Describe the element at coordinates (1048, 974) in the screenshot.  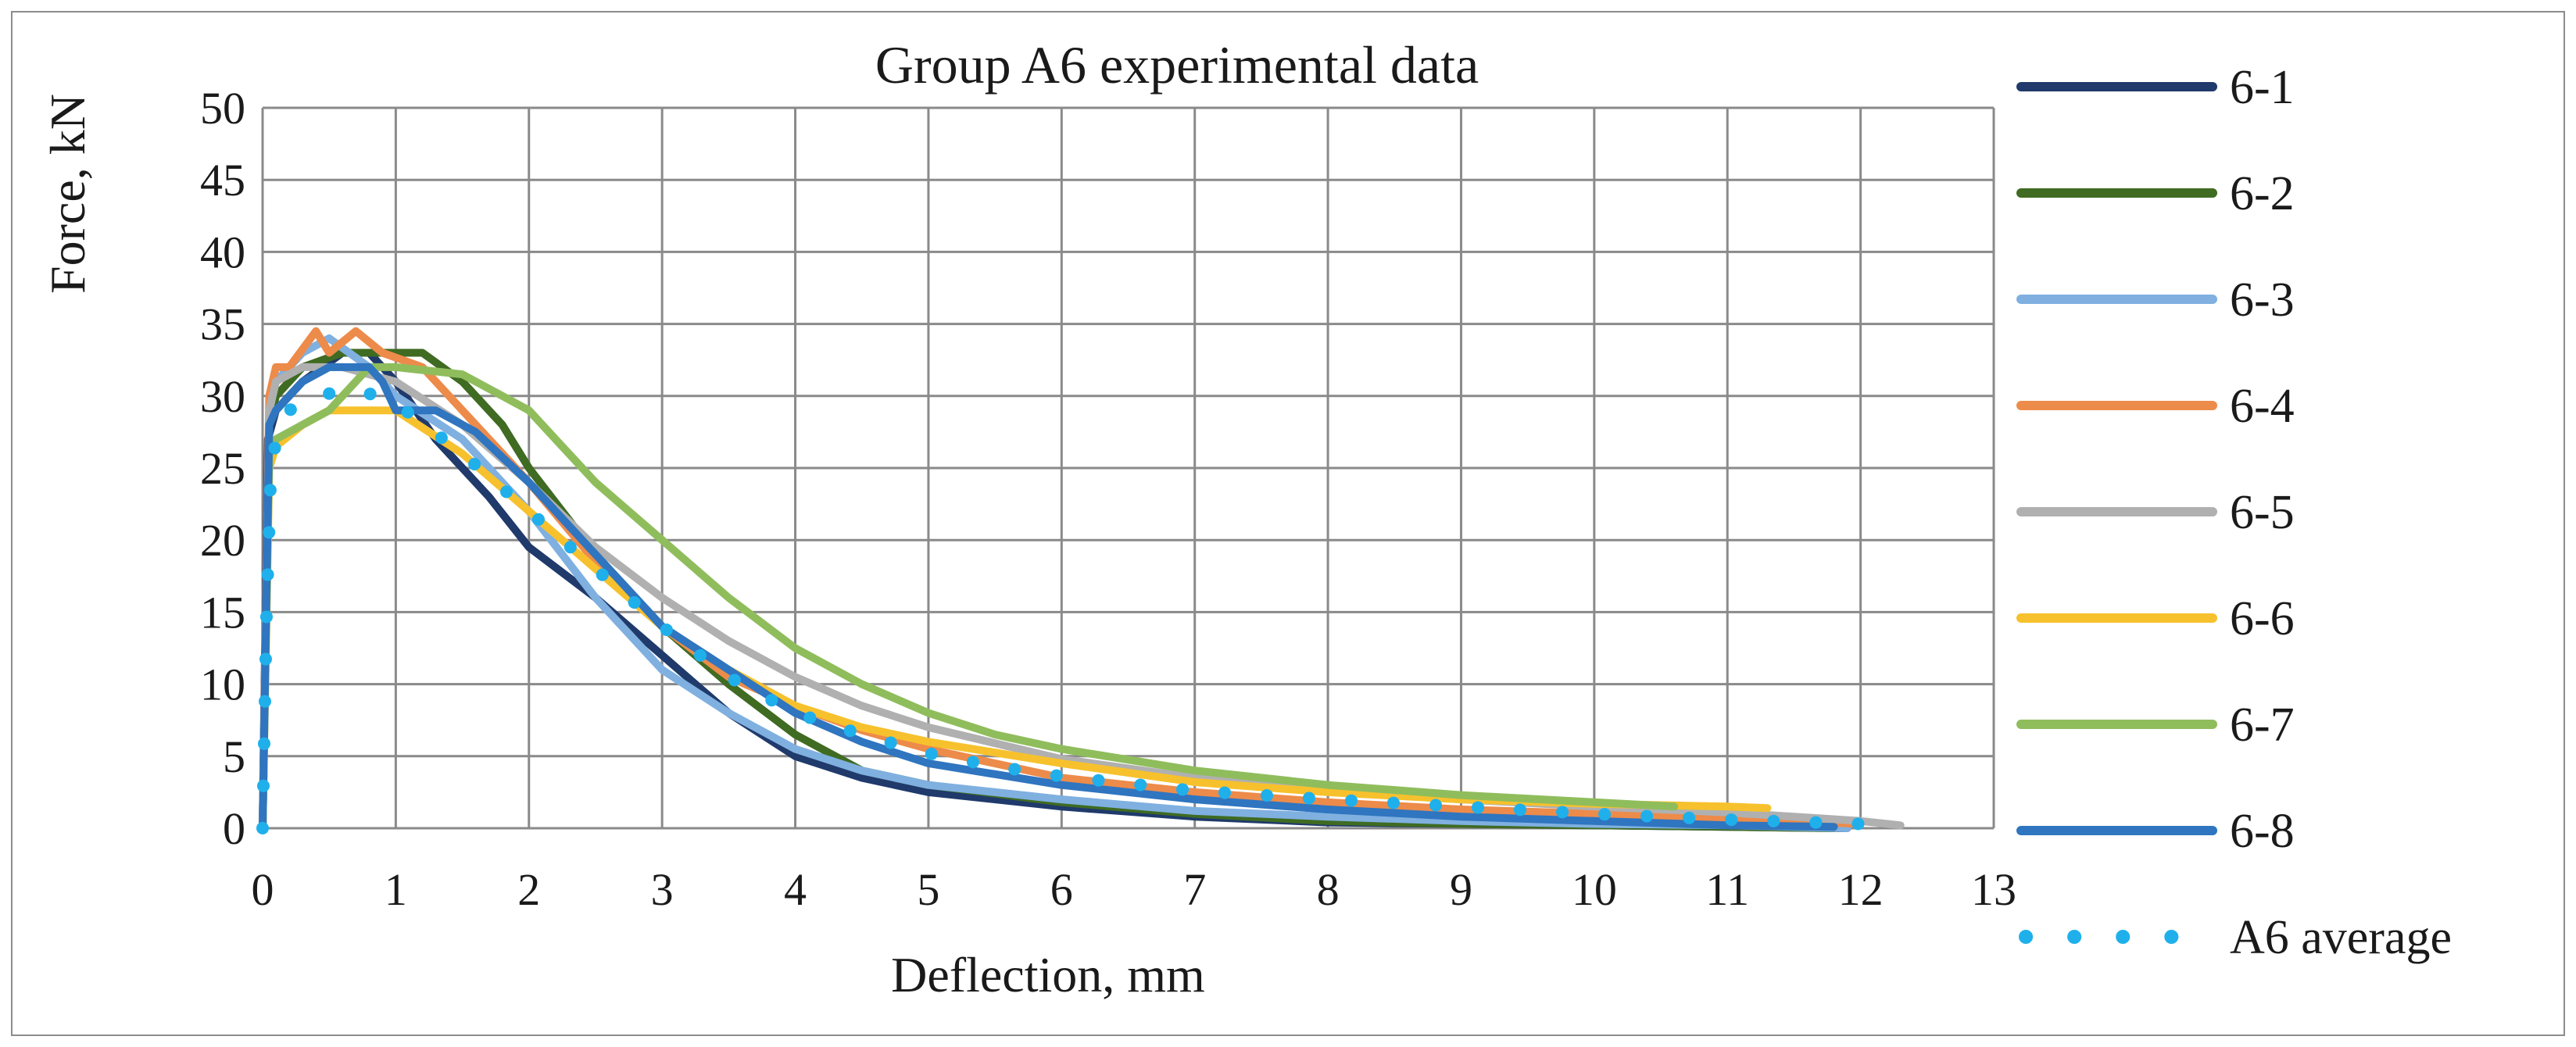
I see `x-axis-title: Deflection, mm` at that location.